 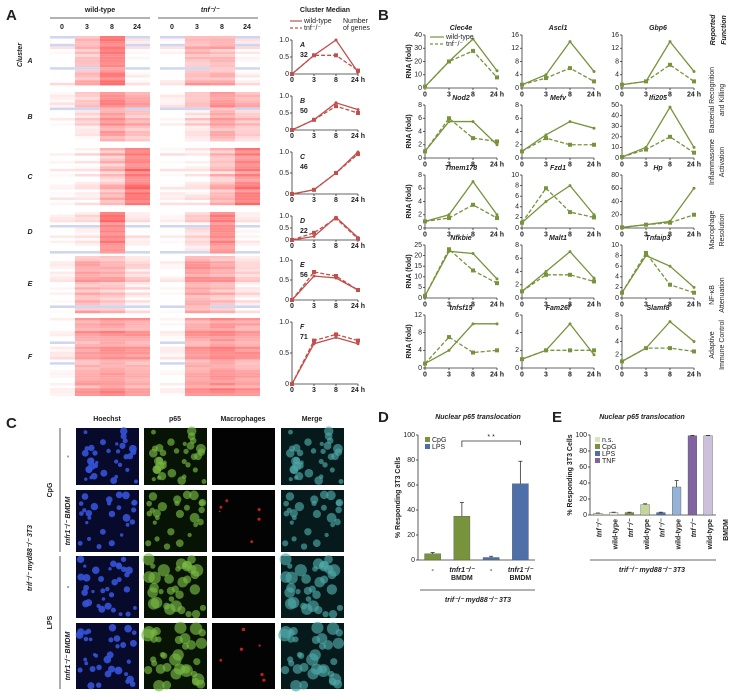 What do you see at coordinates (712, 100) in the screenshot?
I see `function-label: Bacterial Recognition` at bounding box center [712, 100].